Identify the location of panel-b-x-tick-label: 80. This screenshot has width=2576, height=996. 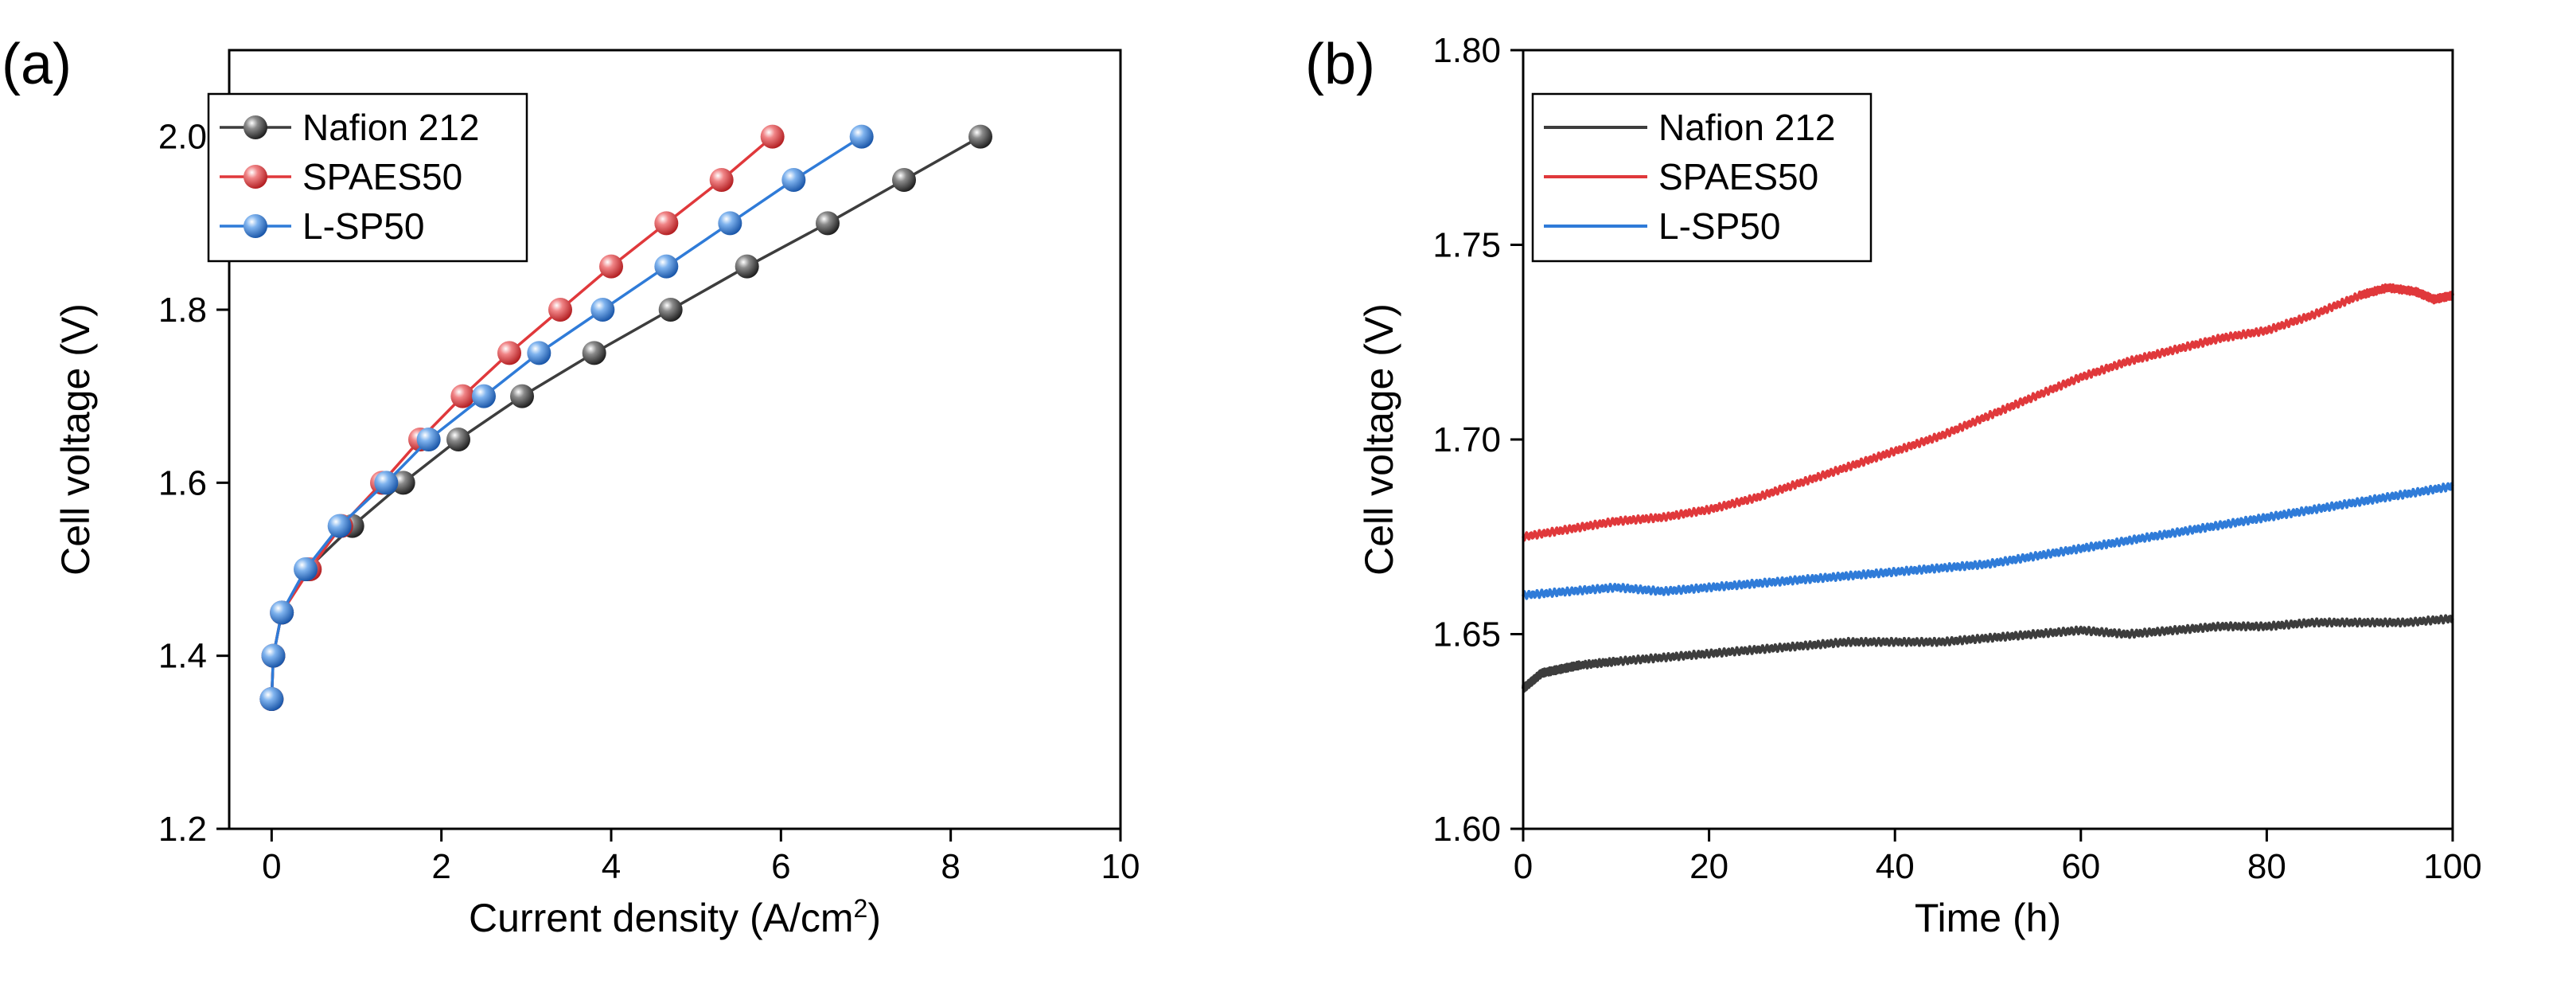
(2266, 866).